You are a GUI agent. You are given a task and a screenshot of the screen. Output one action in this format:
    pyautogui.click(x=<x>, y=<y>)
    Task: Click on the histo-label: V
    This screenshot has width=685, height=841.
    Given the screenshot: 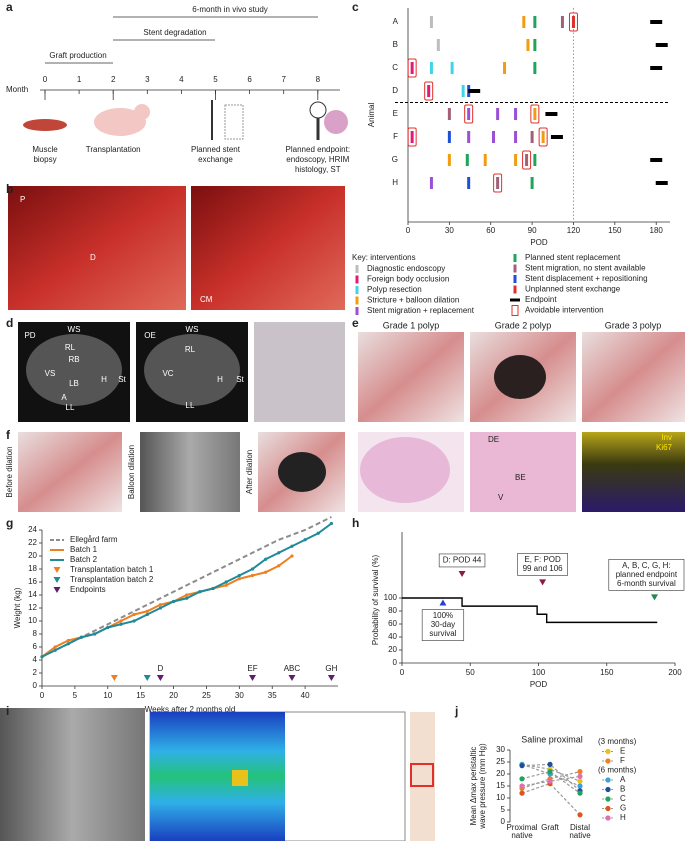 What is the action you would take?
    pyautogui.click(x=501, y=497)
    